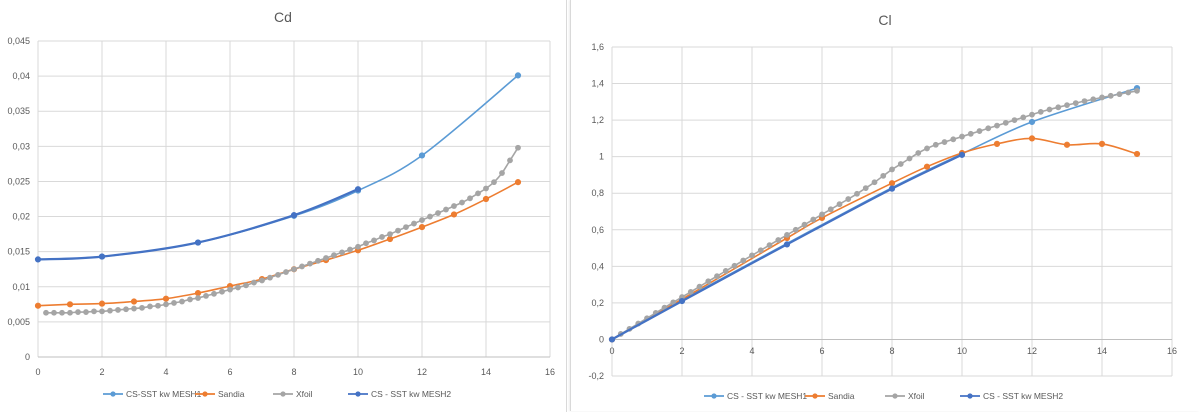 The image size is (1199, 412). Describe the element at coordinates (597, 303) in the screenshot. I see `cl-y-tick-label: 0,2` at that location.